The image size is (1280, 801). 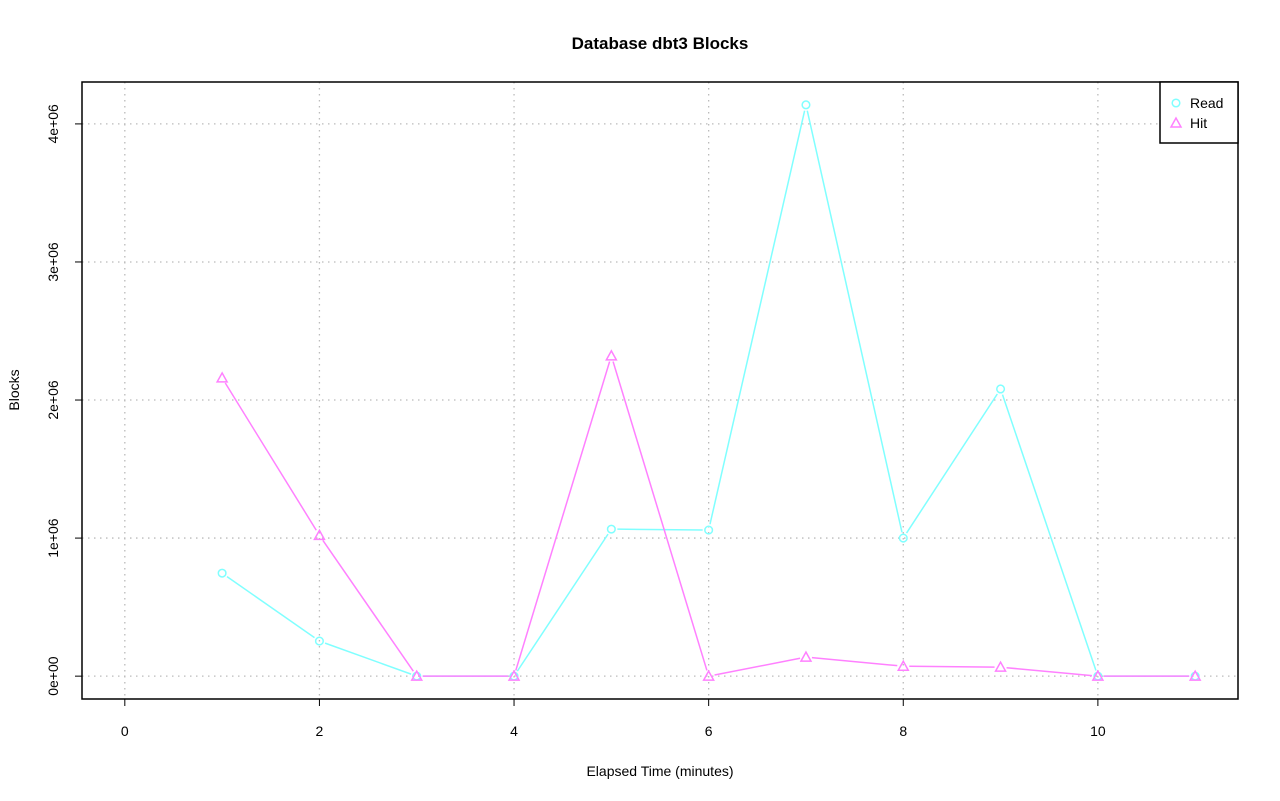 I want to click on x-tick-label: 6, so click(x=709, y=731).